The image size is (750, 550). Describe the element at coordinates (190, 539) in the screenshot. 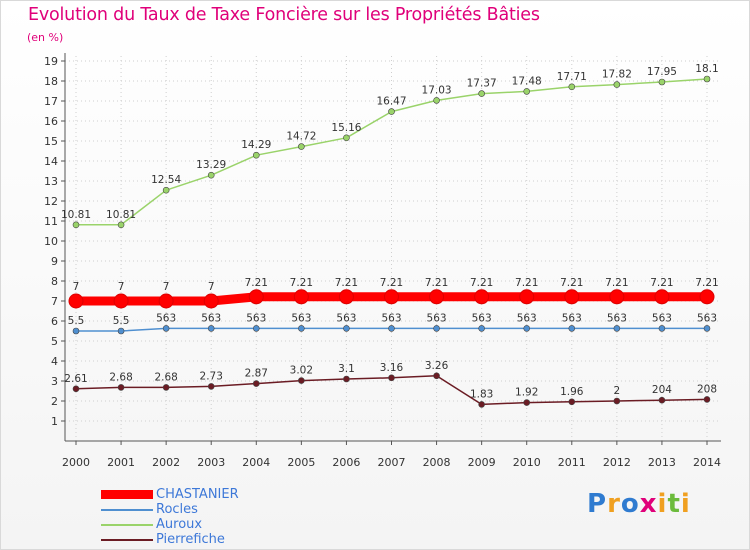

I see `legend-label-pierrefiche: Pierrefiche` at that location.